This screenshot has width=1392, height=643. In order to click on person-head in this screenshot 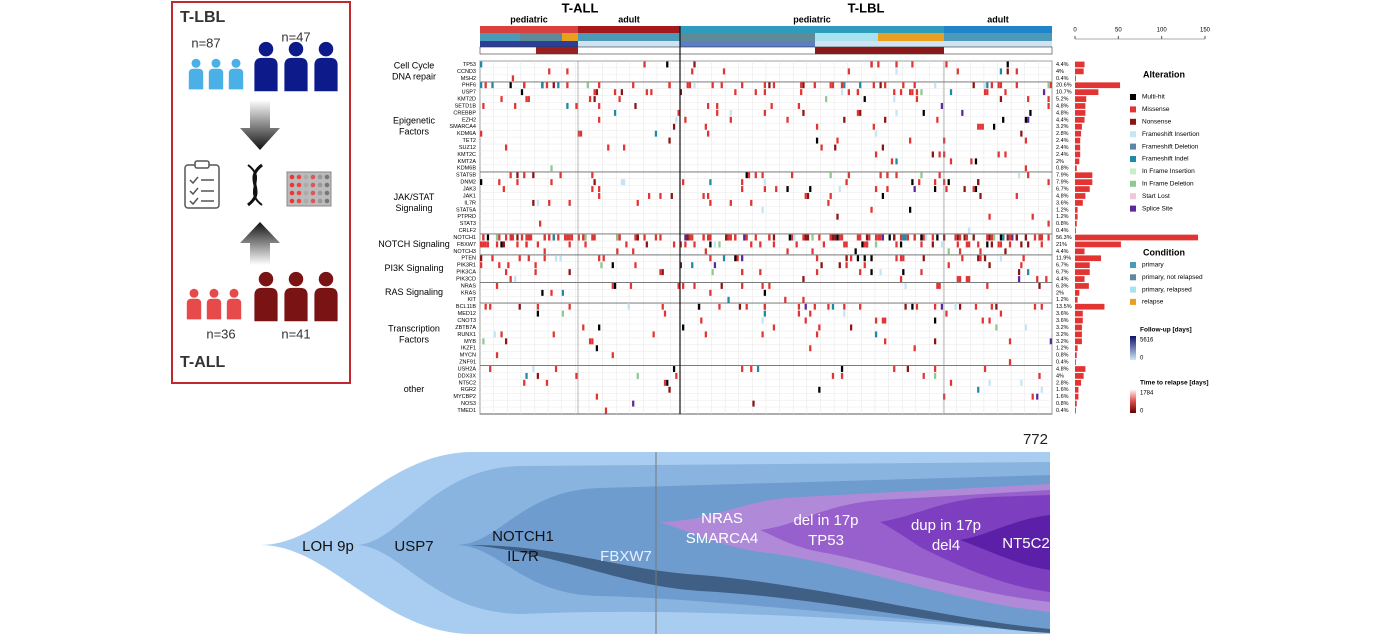, I will do `click(296, 279)`.